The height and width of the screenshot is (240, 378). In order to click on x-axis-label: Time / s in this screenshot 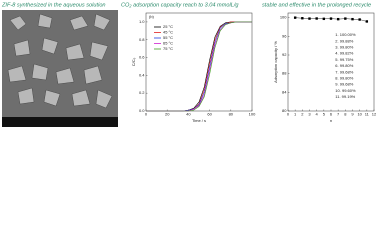, I will do `click(199, 120)`.